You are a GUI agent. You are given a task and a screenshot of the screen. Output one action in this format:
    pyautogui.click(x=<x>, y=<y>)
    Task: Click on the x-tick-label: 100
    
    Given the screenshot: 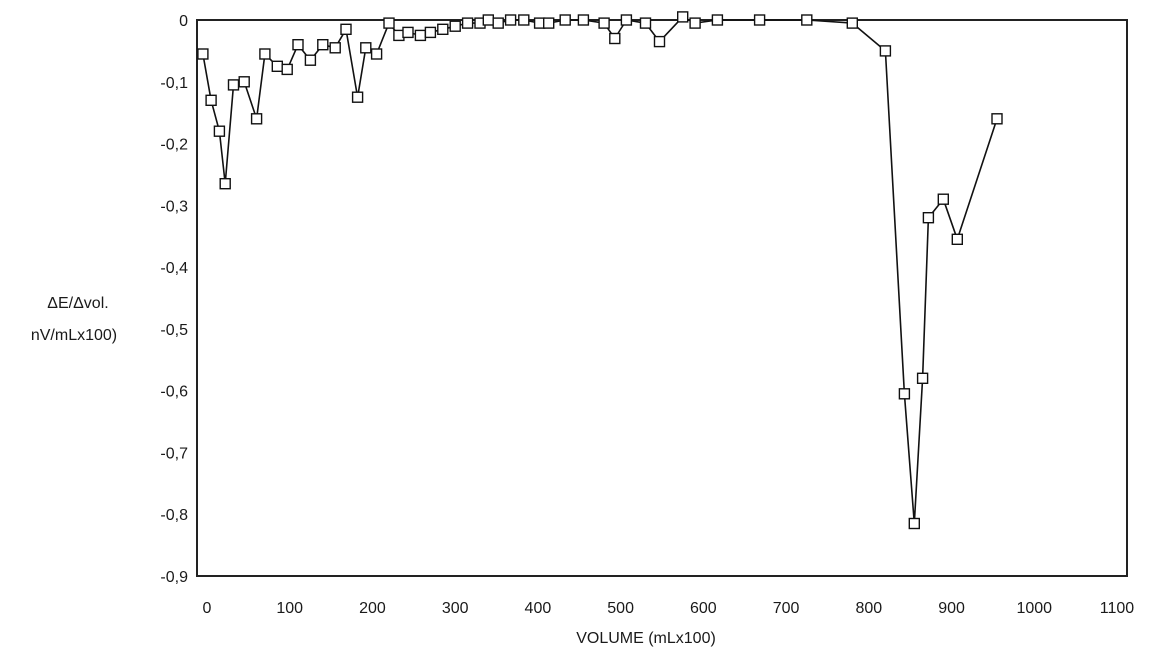 What is the action you would take?
    pyautogui.click(x=289, y=608)
    